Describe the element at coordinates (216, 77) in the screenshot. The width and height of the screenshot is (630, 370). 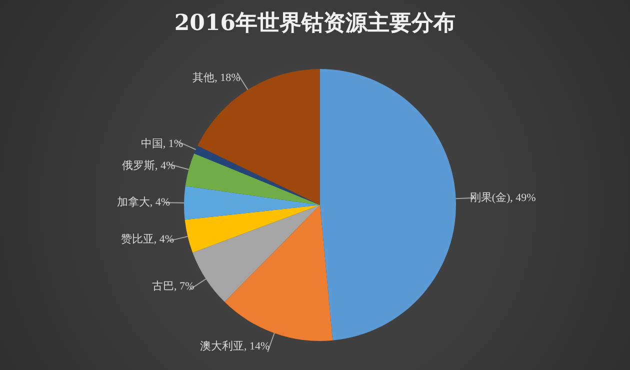
I see `slice-label: 其他, 18%` at that location.